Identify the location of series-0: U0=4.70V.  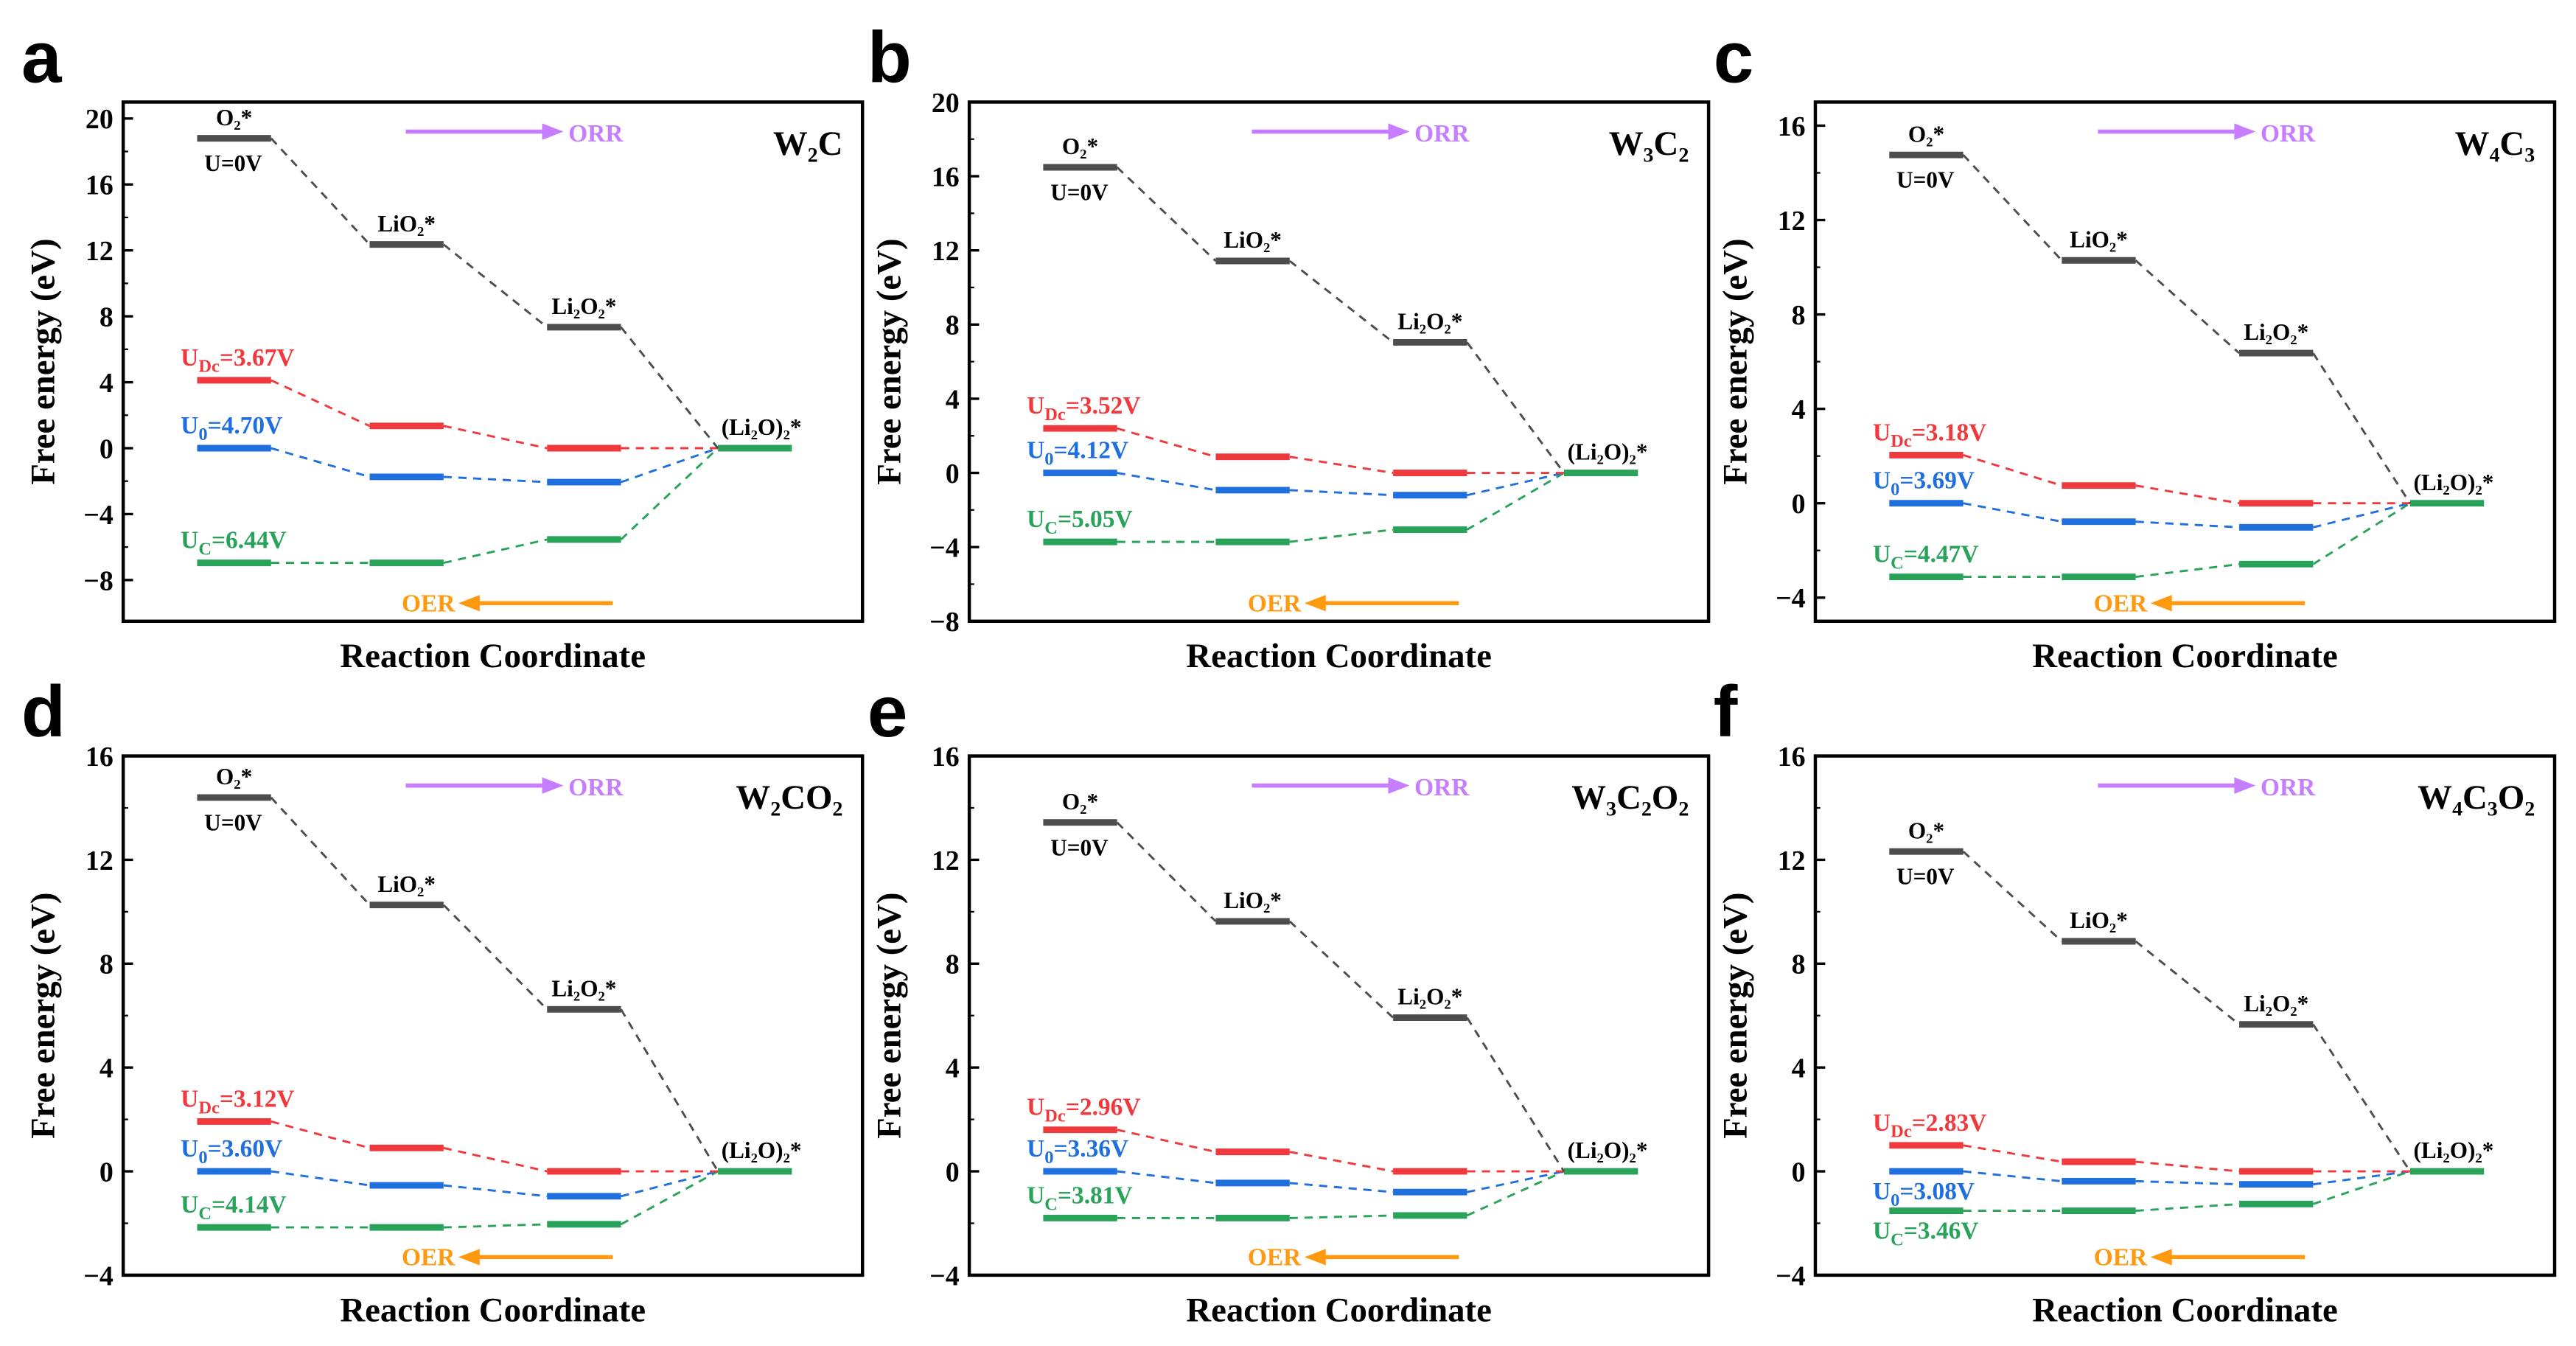
(450, 449).